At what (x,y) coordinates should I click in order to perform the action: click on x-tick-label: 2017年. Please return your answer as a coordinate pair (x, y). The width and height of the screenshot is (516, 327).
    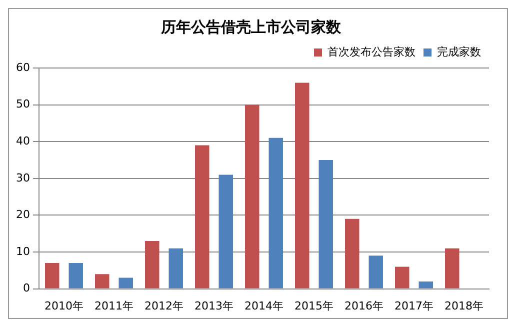
    Looking at the image, I should click on (414, 305).